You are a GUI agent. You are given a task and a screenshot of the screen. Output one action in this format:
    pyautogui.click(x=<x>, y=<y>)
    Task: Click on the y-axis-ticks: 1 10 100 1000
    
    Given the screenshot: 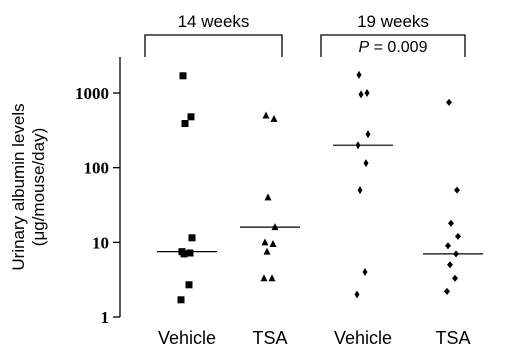 What is the action you would take?
    pyautogui.click(x=97, y=205)
    